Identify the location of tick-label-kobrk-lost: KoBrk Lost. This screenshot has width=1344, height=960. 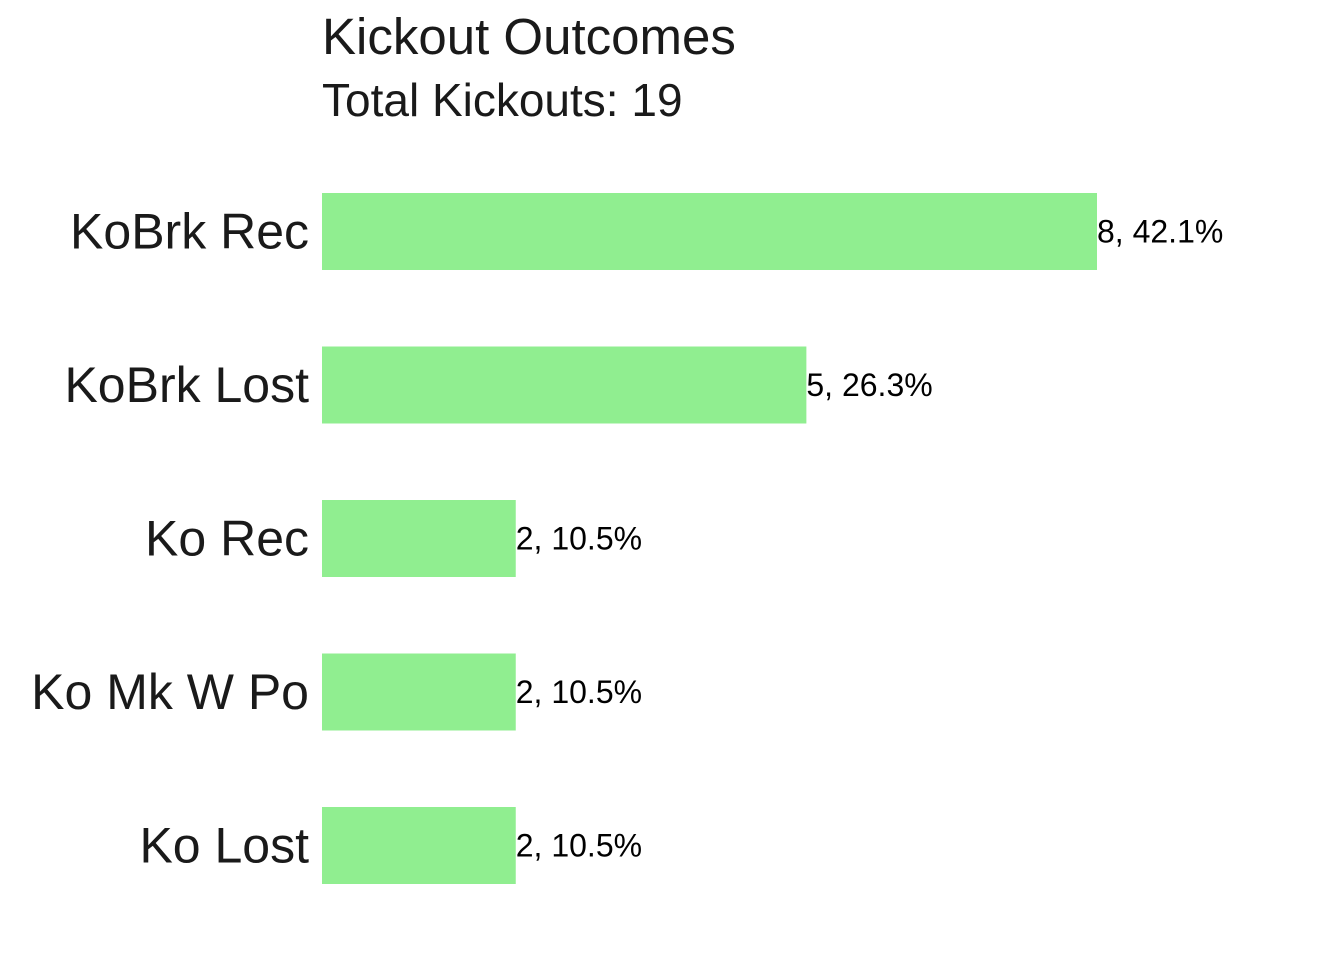
(186, 385).